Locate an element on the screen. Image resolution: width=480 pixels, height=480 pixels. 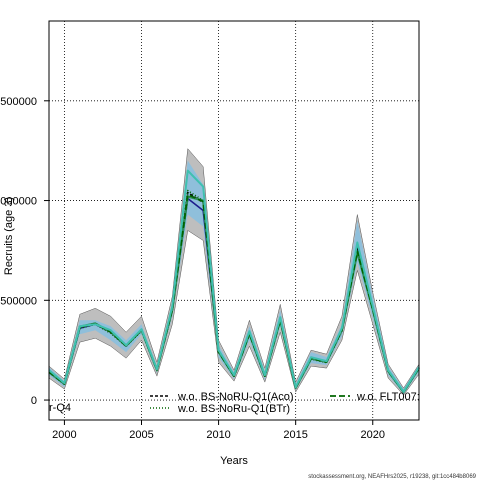
x-axis-title: Years is located at coordinates (234, 461).